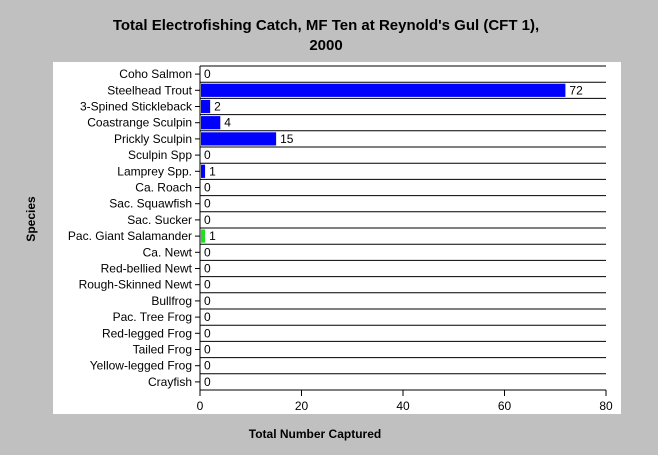 The image size is (658, 455). What do you see at coordinates (315, 434) in the screenshot?
I see `x-axis-title: Total Number Captured` at bounding box center [315, 434].